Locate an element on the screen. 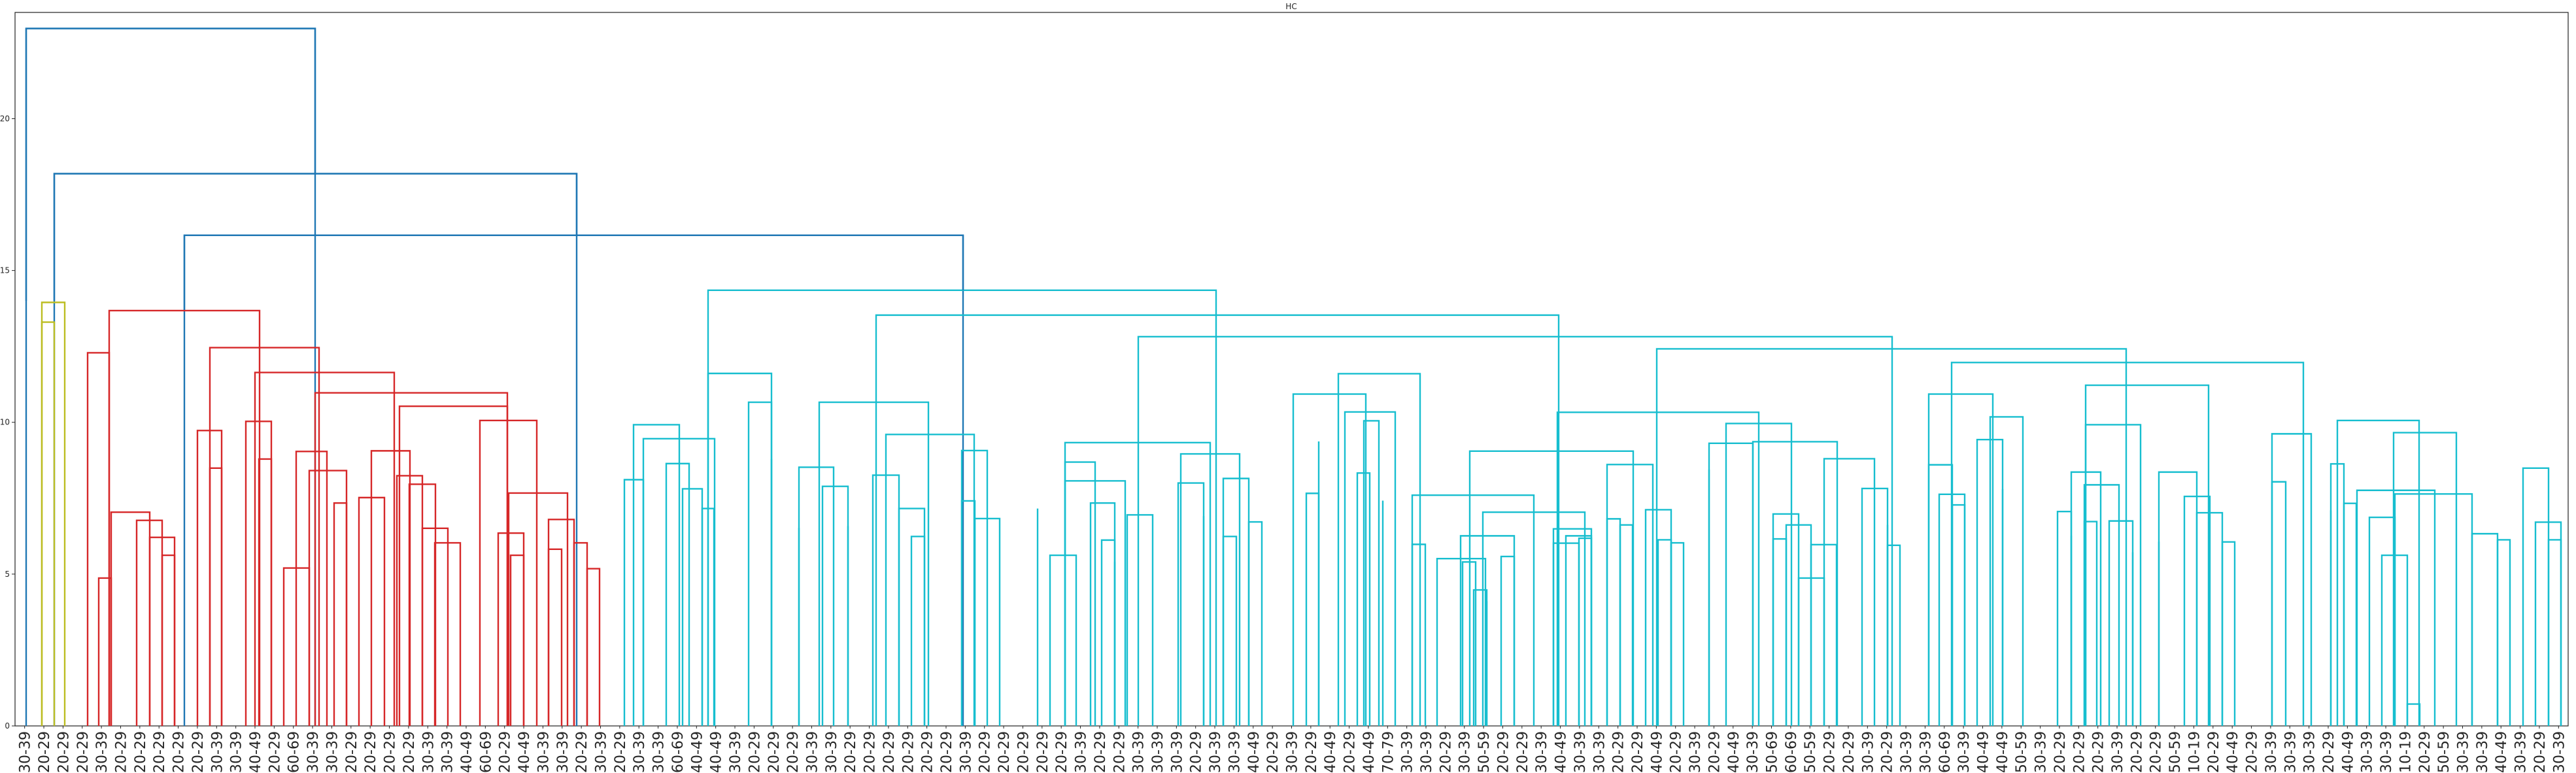 The image size is (2576, 773). y-tick-label: 20 is located at coordinates (5, 118).